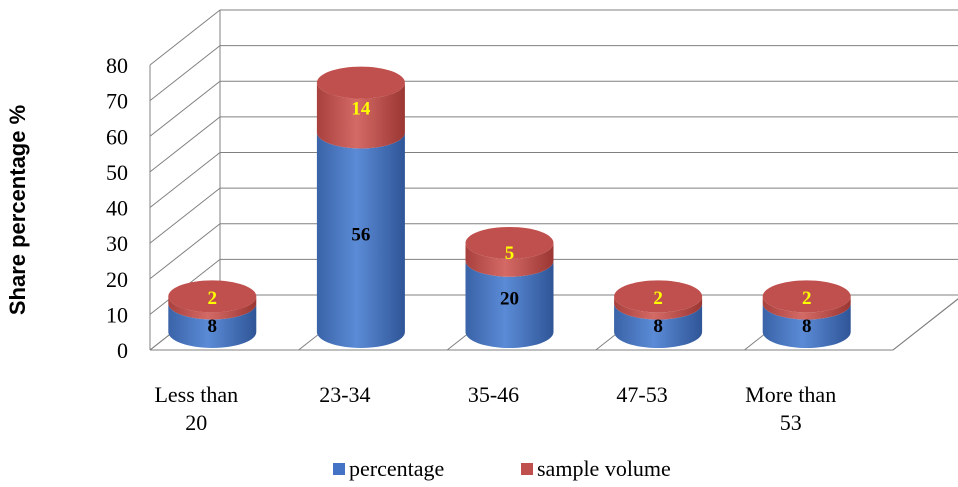 This screenshot has height=487, width=958. What do you see at coordinates (641, 394) in the screenshot?
I see `x-tick-label: 47-53` at bounding box center [641, 394].